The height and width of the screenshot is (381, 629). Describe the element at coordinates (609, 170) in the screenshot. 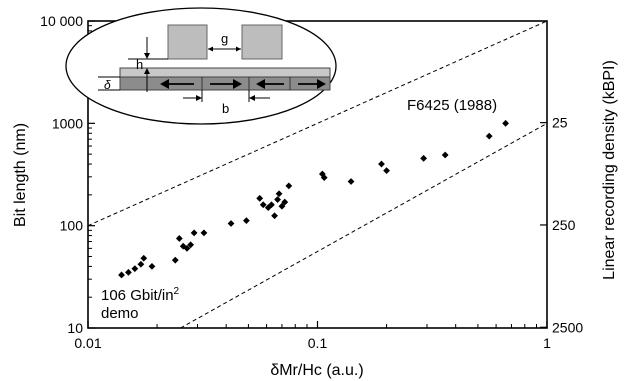

I see `y-axis-right-title: Linear recording density (kBPI)` at that location.